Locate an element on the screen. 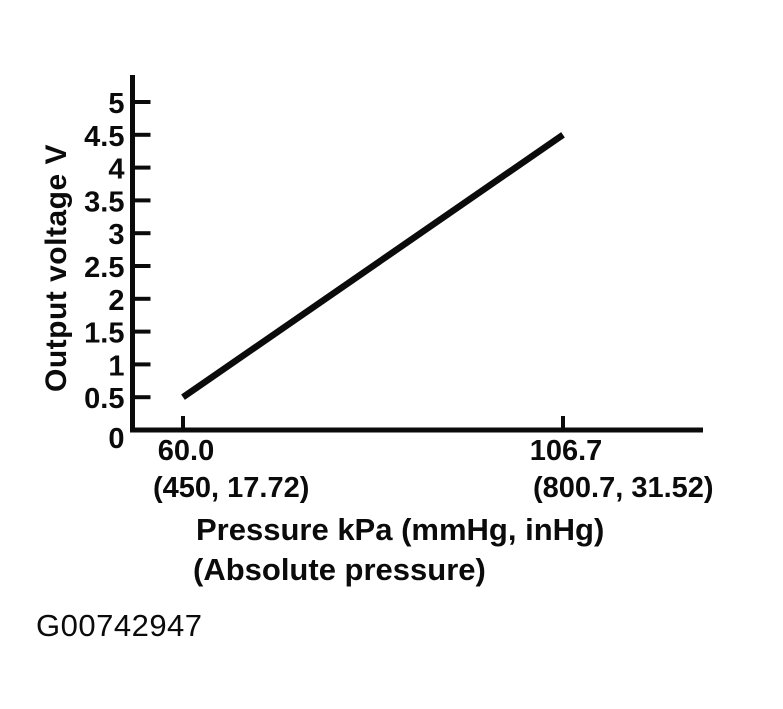 The width and height of the screenshot is (783, 709). y-tick-label: 2 is located at coordinates (116, 301).